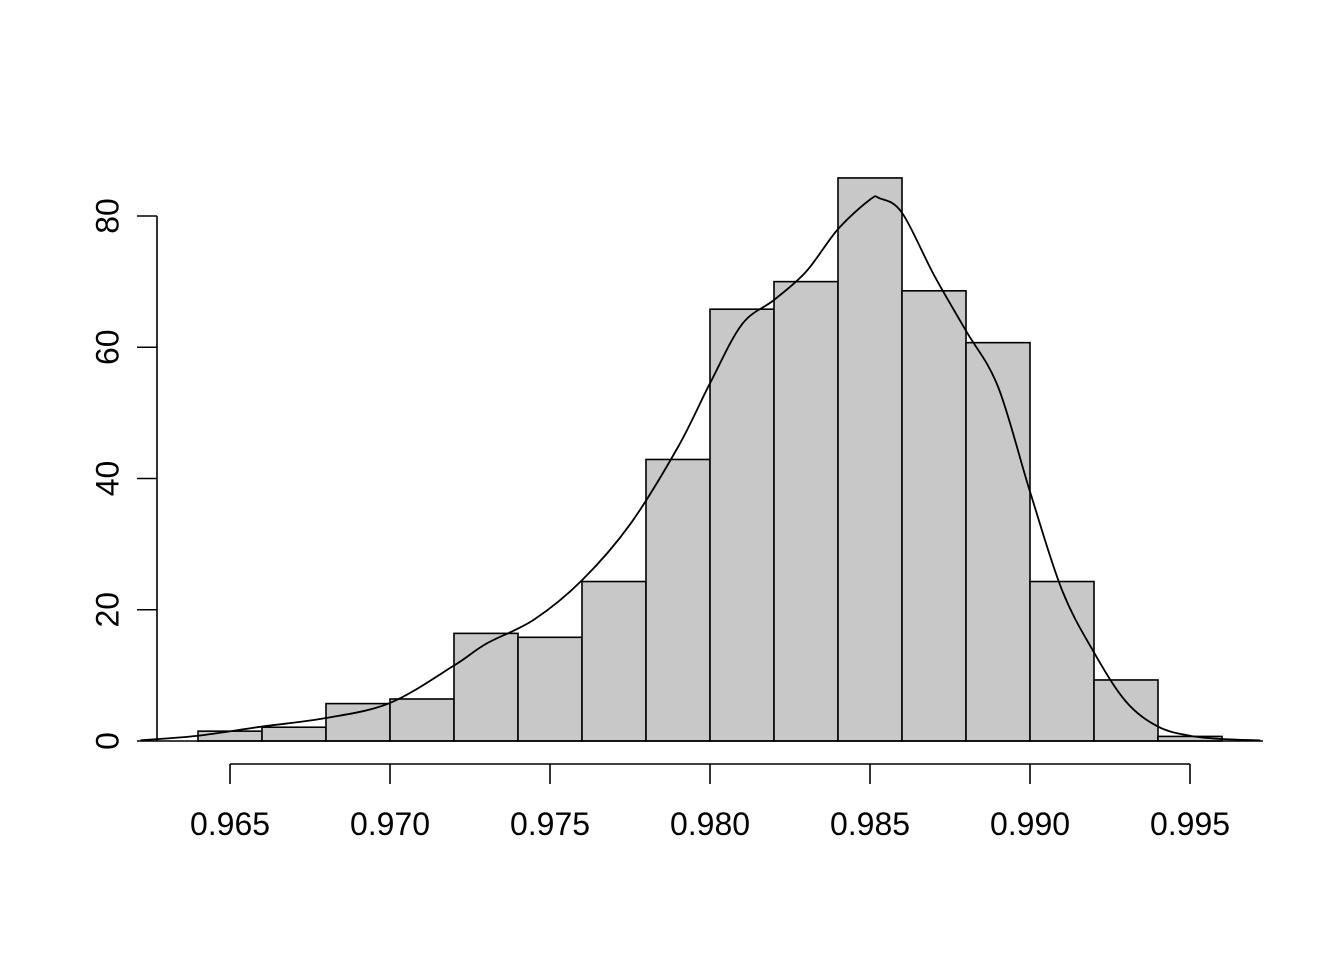 The height and width of the screenshot is (960, 1344). What do you see at coordinates (230, 824) in the screenshot?
I see `x-tick-label: 0.965` at bounding box center [230, 824].